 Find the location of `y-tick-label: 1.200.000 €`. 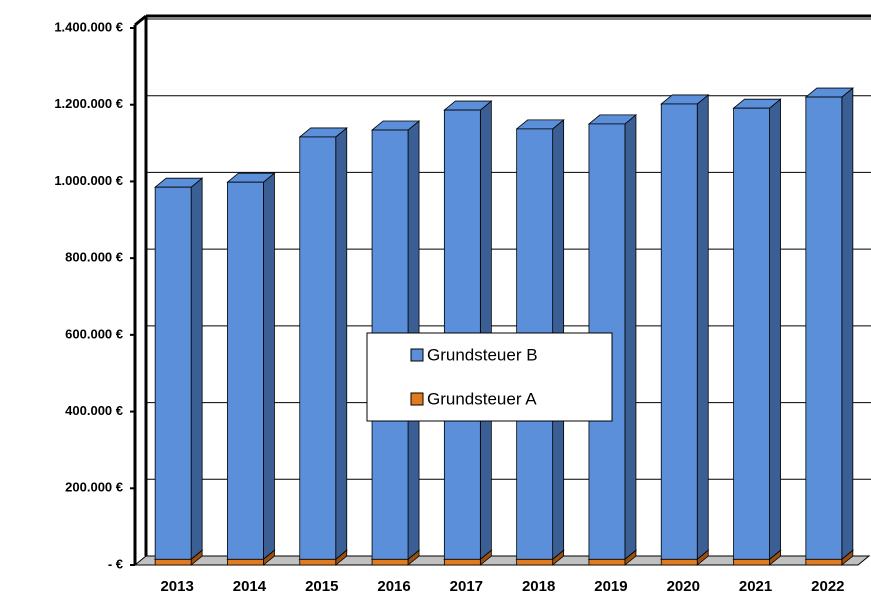

y-tick-label: 1.200.000 € is located at coordinates (88, 103).